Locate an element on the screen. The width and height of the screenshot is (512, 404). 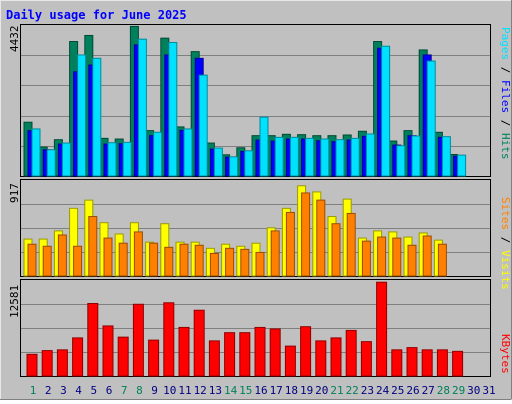
legend-visits: Visits is located at coordinates (505, 270).